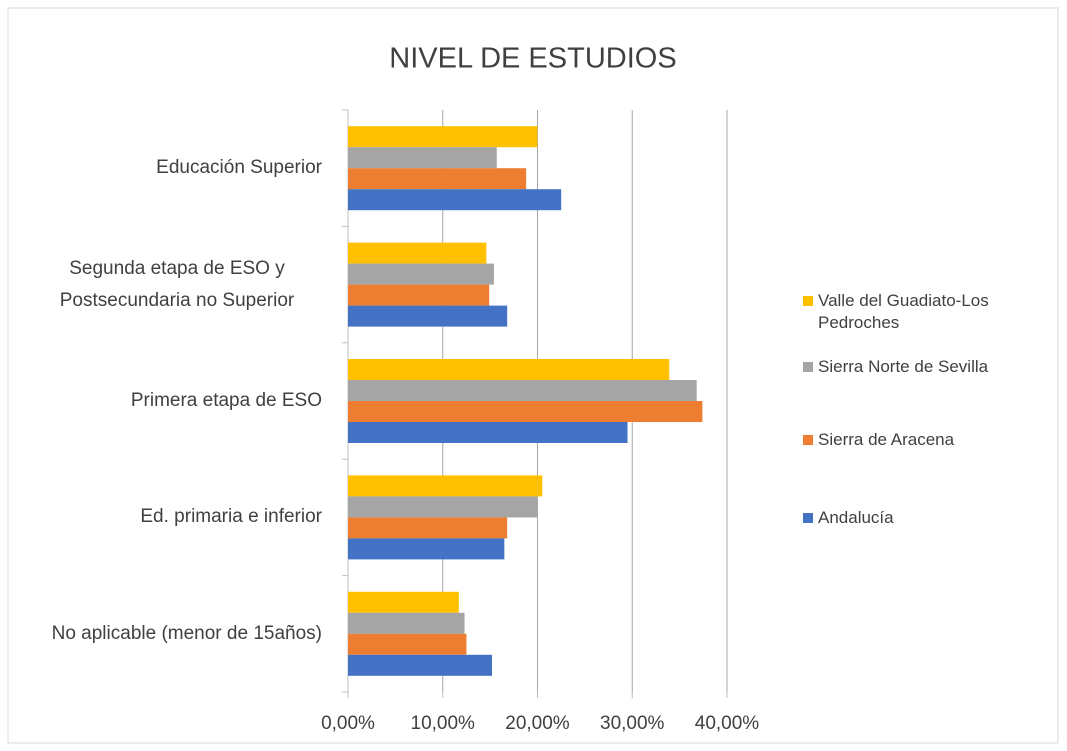 Image resolution: width=1067 pixels, height=751 pixels. I want to click on legend-label-text: Sierra de Aracena, so click(886, 439).